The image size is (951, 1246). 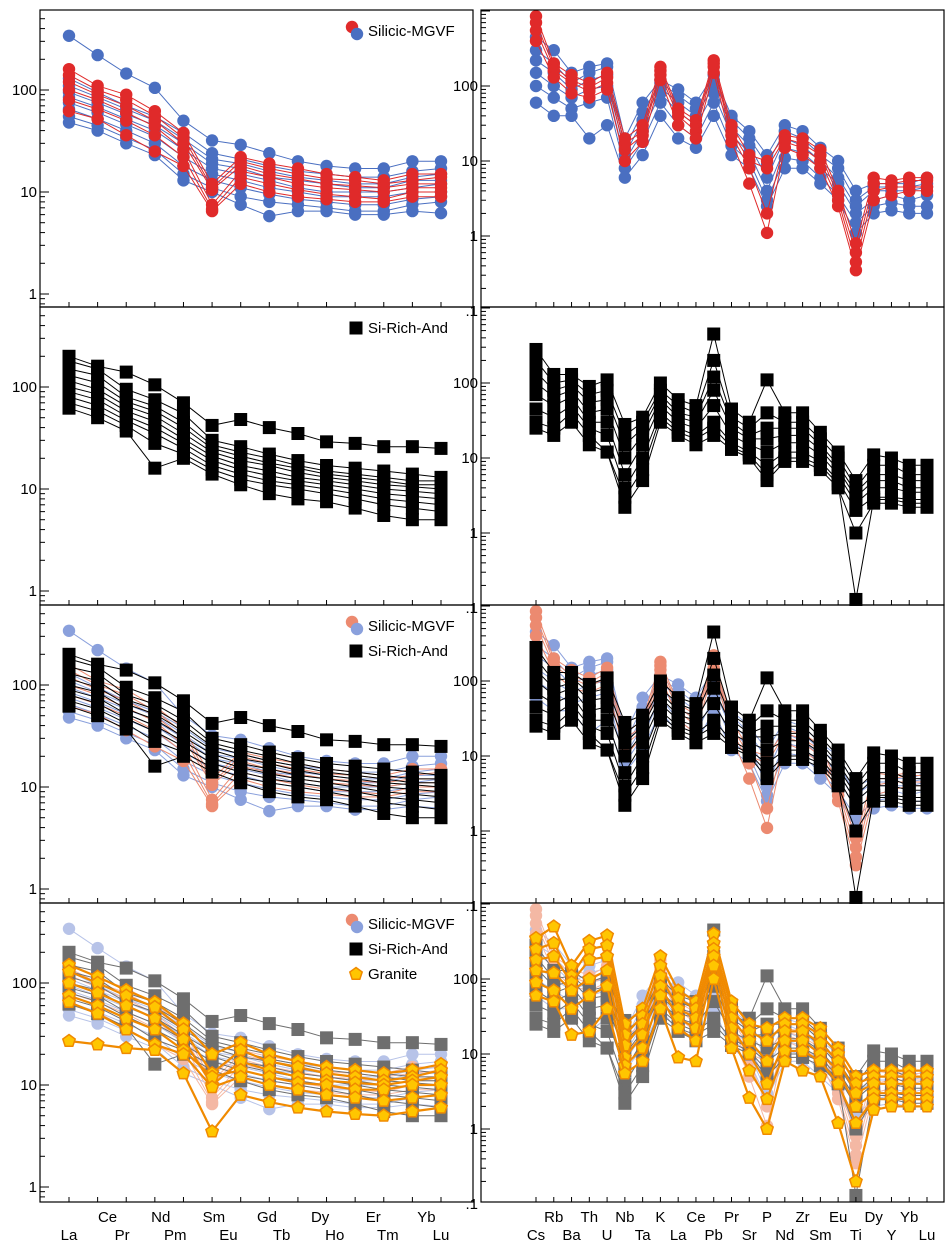 What do you see at coordinates (699, 164) in the screenshot?
I see `panel-r1-c2: .1 1 10 100` at bounding box center [699, 164].